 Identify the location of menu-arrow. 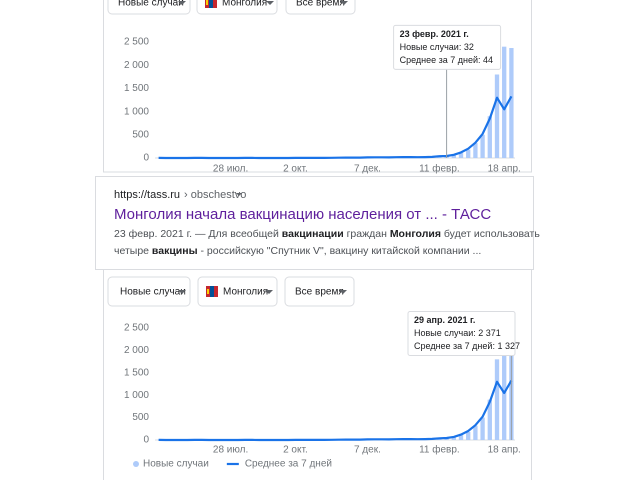
(239, 194).